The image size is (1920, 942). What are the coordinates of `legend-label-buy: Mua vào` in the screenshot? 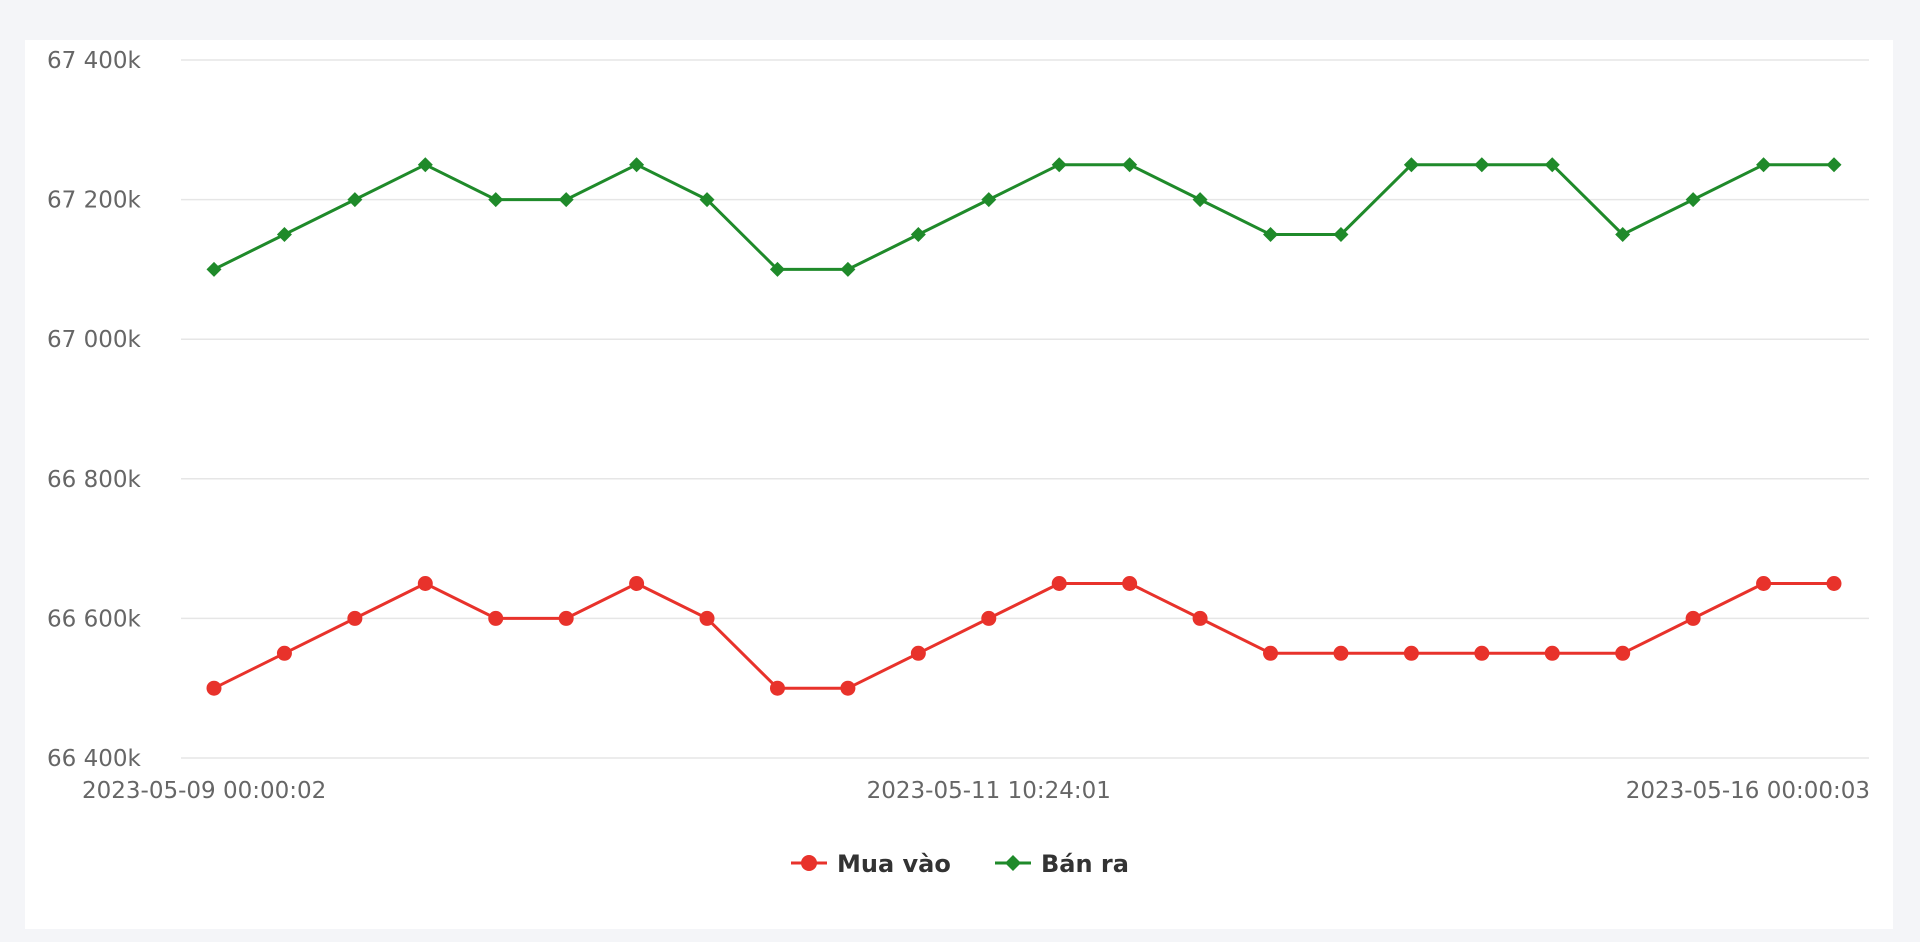 It's located at (894, 864).